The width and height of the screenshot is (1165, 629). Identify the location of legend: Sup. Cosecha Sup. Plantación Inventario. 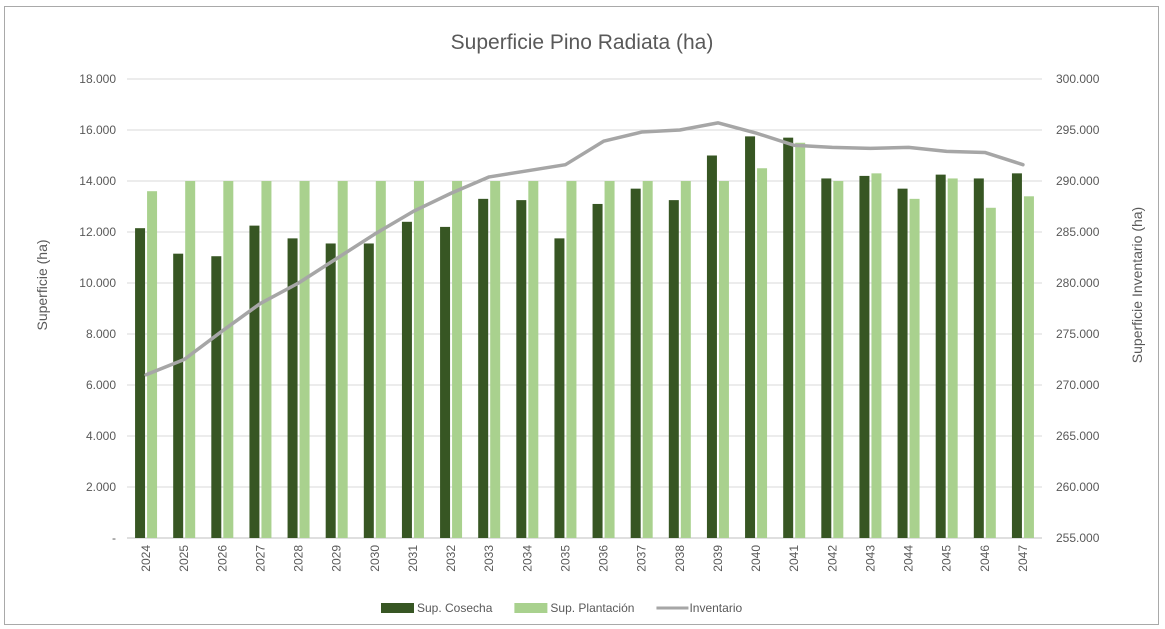
(561, 608).